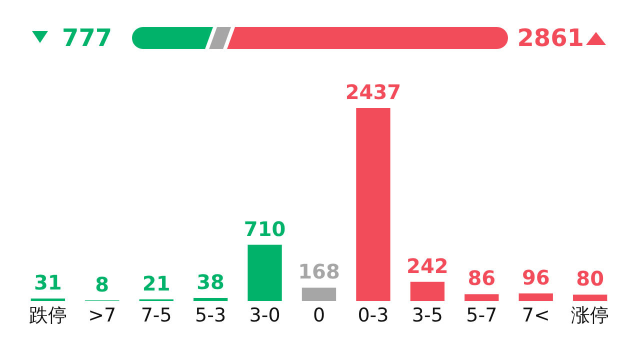 The width and height of the screenshot is (640, 351). I want to click on x-tick-label: >7, so click(102, 315).